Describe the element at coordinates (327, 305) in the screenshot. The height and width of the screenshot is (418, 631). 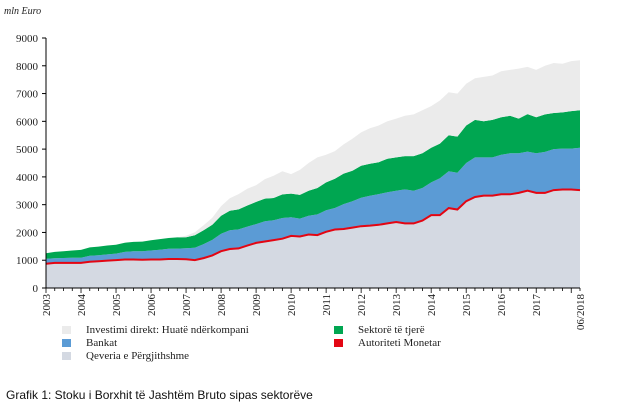
I see `x-tick-label: 2011` at that location.